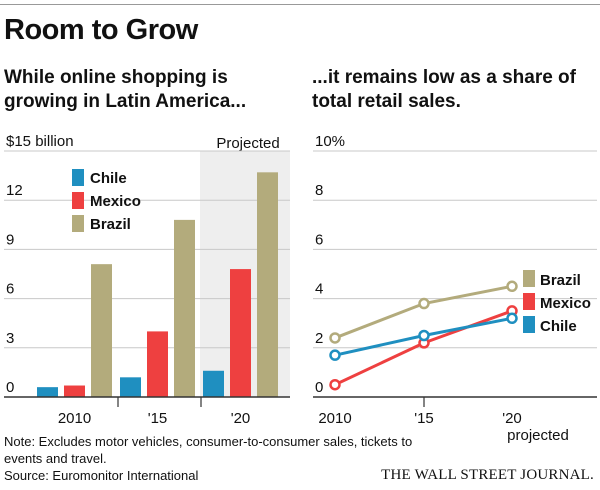 This screenshot has height=490, width=600. Describe the element at coordinates (10, 239) in the screenshot. I see `left-y-tick-label: 9` at that location.